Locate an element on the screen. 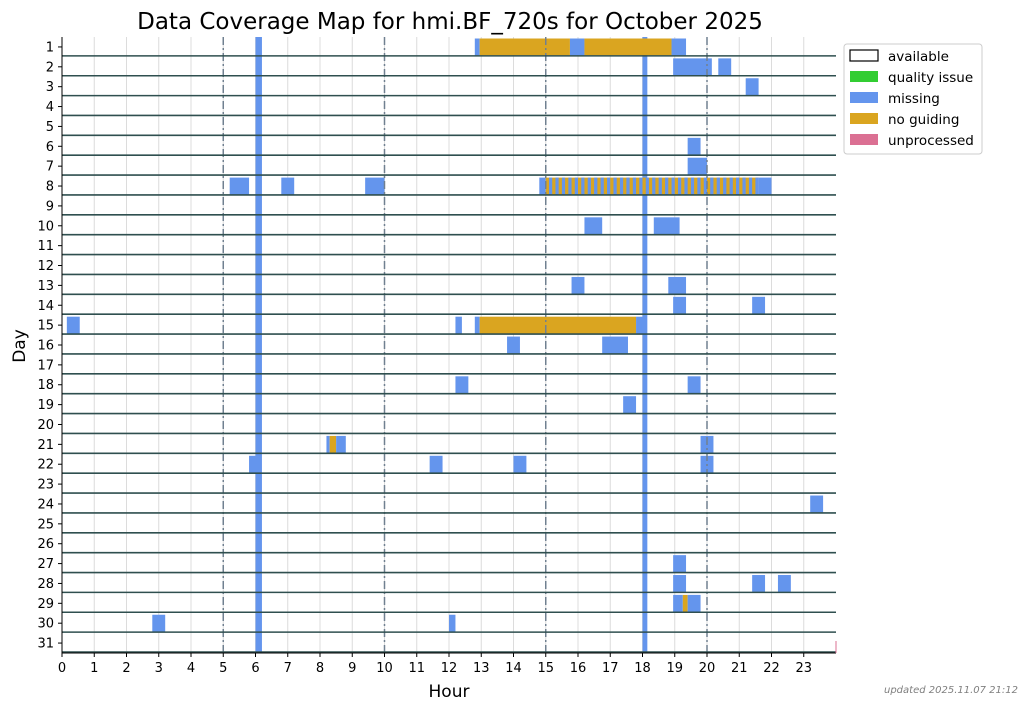 This screenshot has width=1028, height=711. y-tick-label: 8 is located at coordinates (50, 187).